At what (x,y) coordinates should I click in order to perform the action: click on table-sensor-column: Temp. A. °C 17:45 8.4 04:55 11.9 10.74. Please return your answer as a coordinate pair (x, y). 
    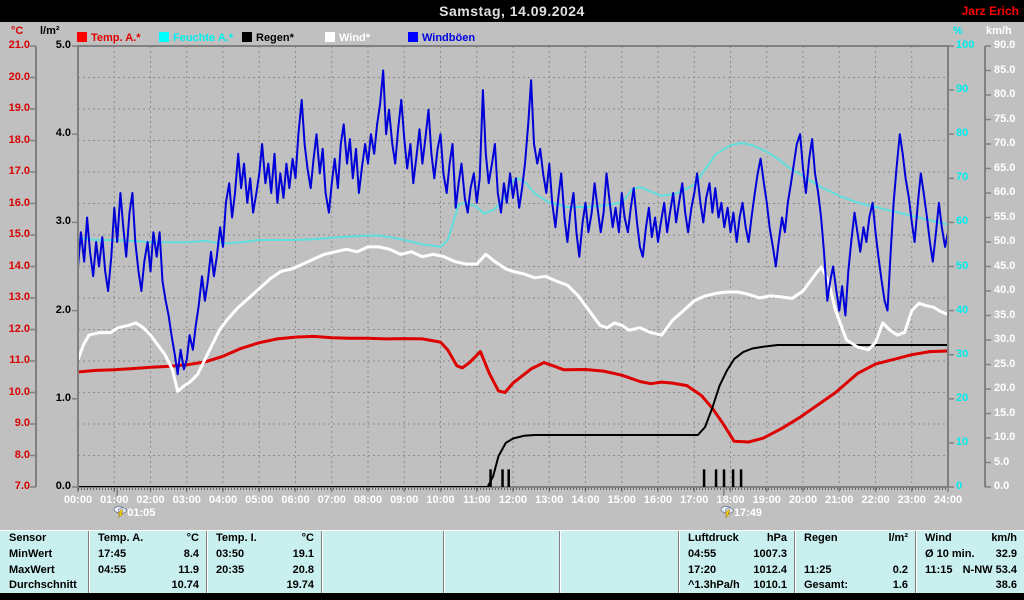
    Looking at the image, I should click on (147, 562).